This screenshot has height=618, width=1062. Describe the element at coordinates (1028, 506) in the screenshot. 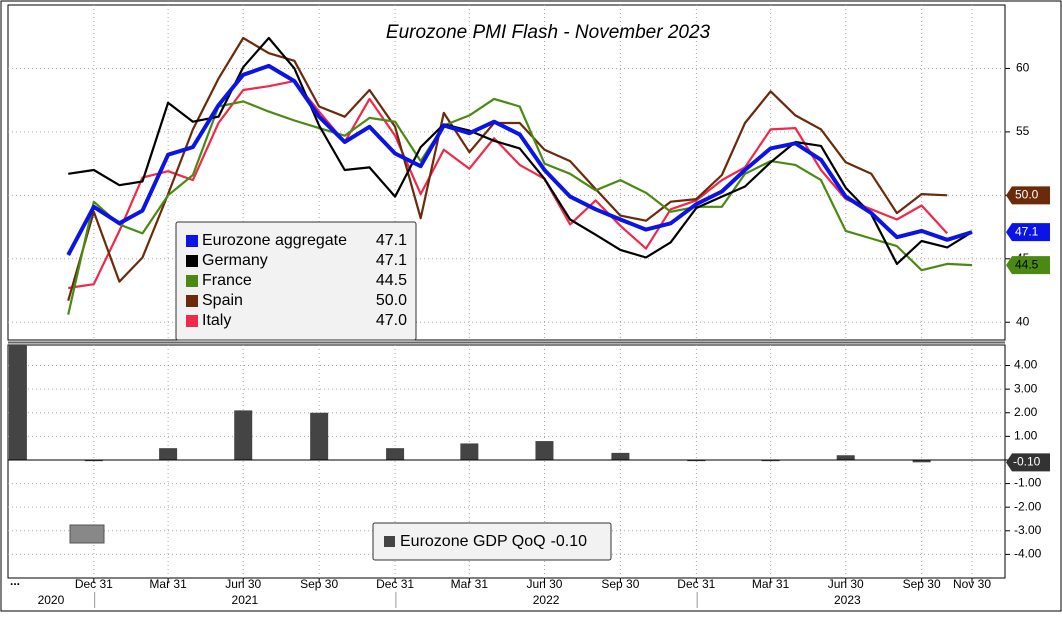

I see `y-tick-label: -2.00` at that location.